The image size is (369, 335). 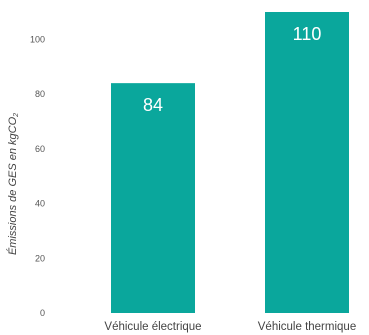 I want to click on y-tick-label: 20, so click(x=40, y=258).